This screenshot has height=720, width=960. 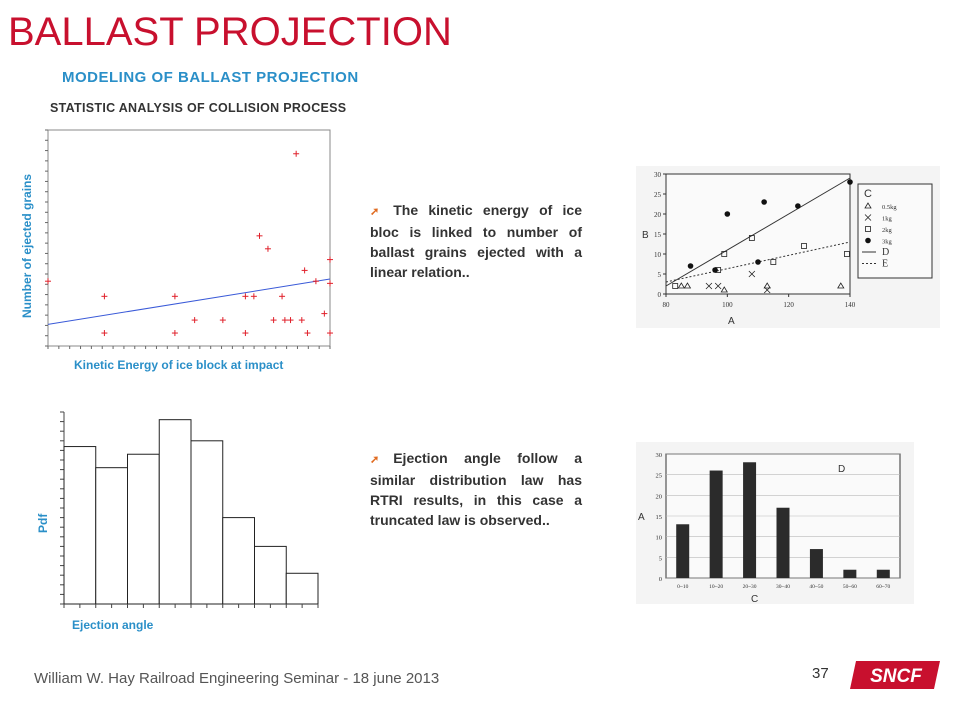 What do you see at coordinates (667, 305) in the screenshot?
I see `x-tick-label: 80` at bounding box center [667, 305].